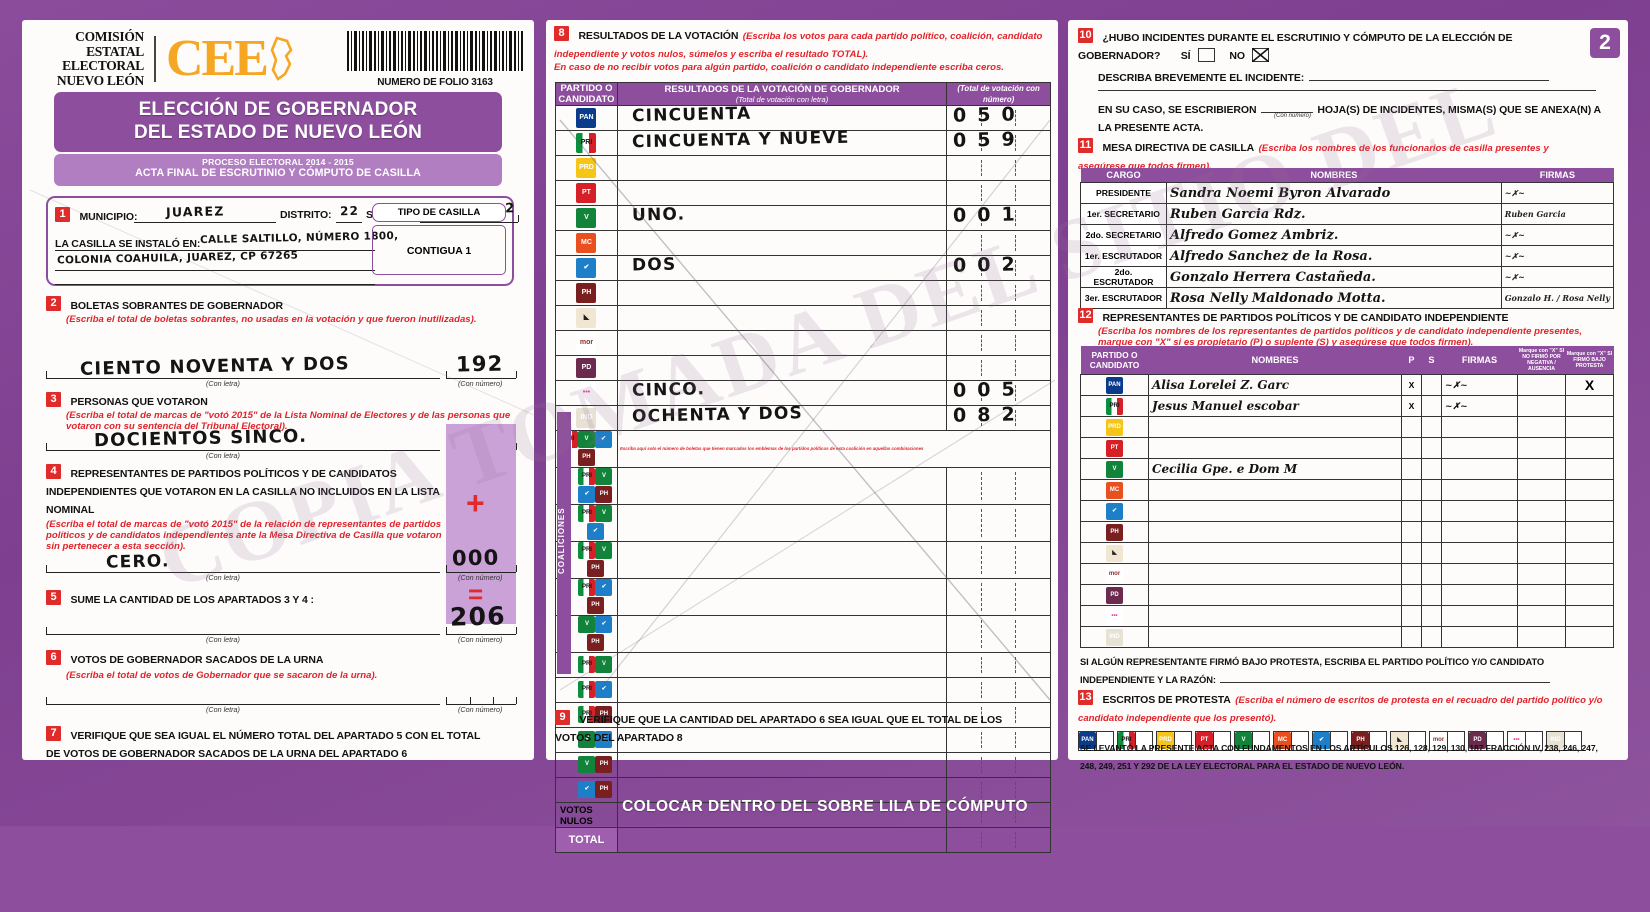 Image resolution: width=1650 pixels, height=912 pixels. What do you see at coordinates (998, 840) in the screenshot?
I see `total-number-cell` at bounding box center [998, 840].